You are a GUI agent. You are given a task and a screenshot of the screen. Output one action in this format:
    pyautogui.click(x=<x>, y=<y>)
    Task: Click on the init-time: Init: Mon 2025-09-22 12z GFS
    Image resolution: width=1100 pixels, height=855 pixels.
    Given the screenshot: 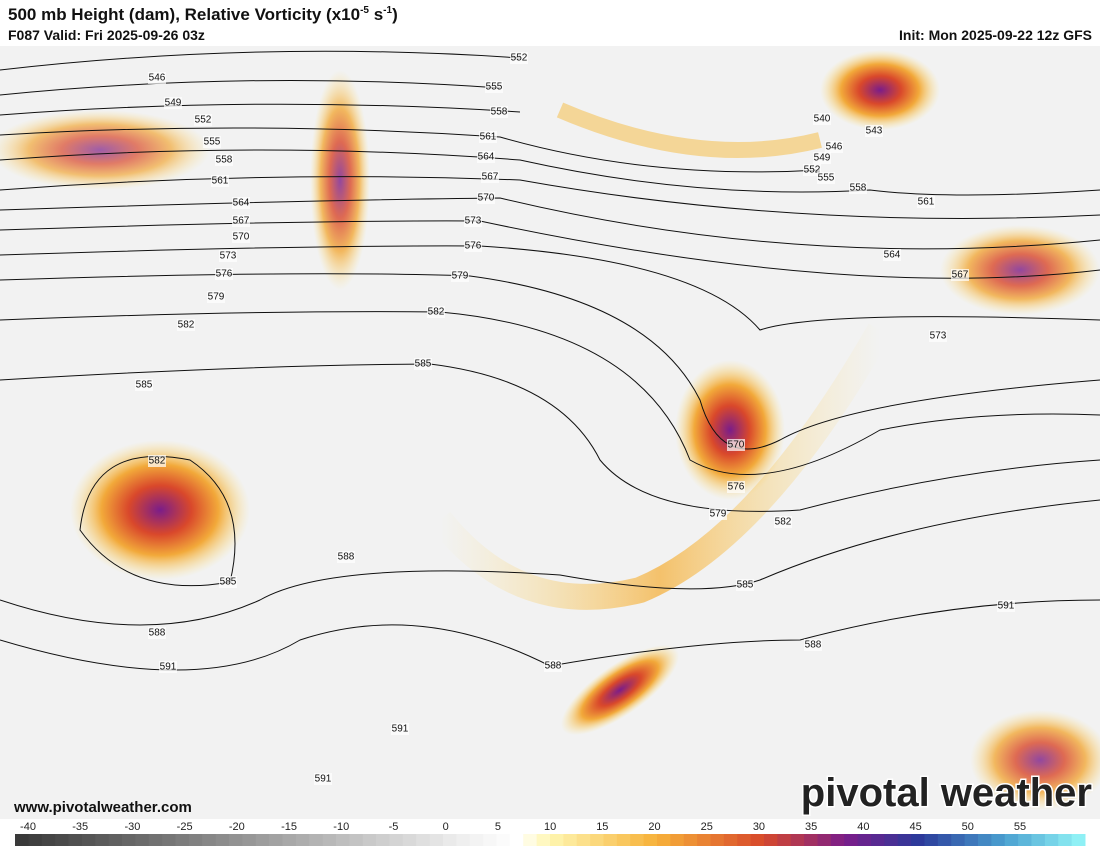 What is the action you would take?
    pyautogui.click(x=995, y=35)
    